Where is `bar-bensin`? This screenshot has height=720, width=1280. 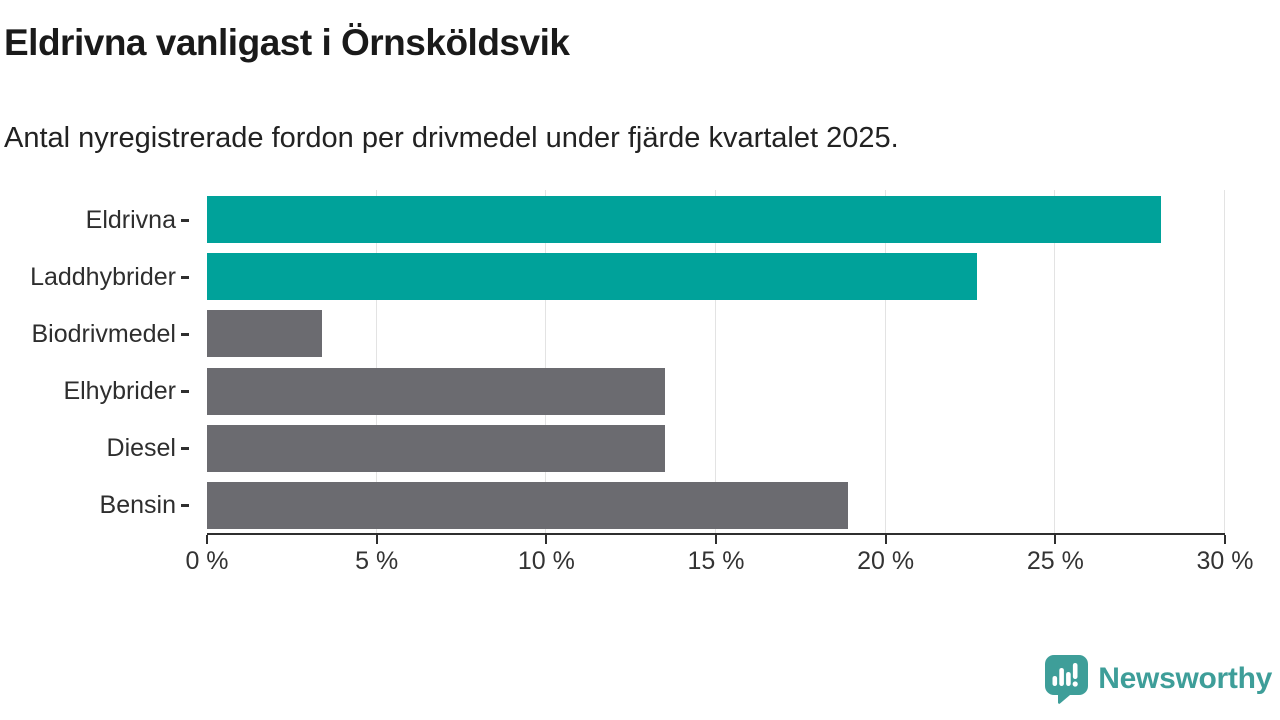
bar-bensin is located at coordinates (528, 505).